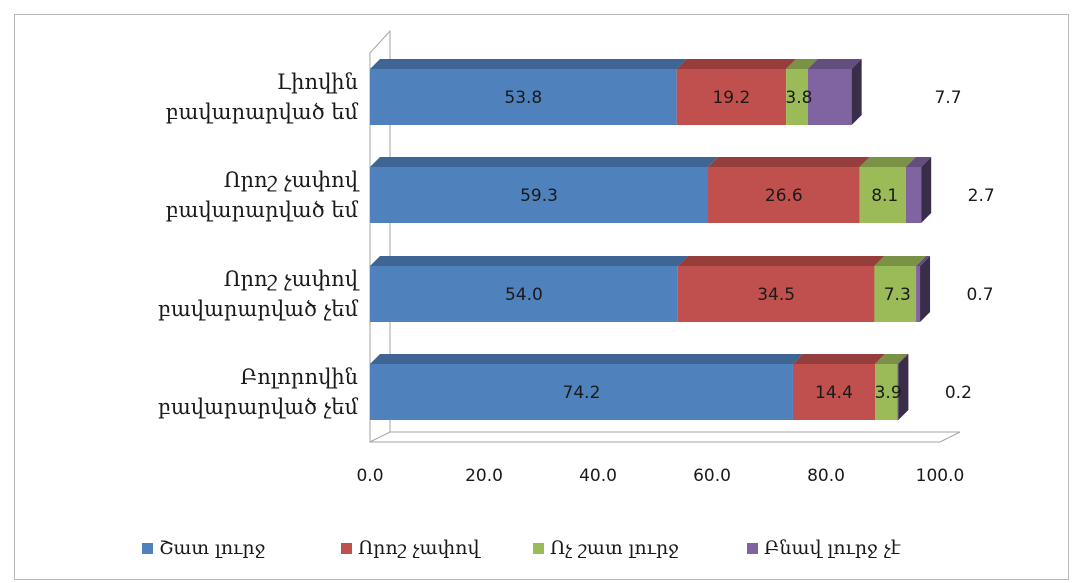 The height and width of the screenshot is (583, 1080). Describe the element at coordinates (614, 548) in the screenshot. I see `legend-label-2: Ոչ շատ լուրջ` at that location.